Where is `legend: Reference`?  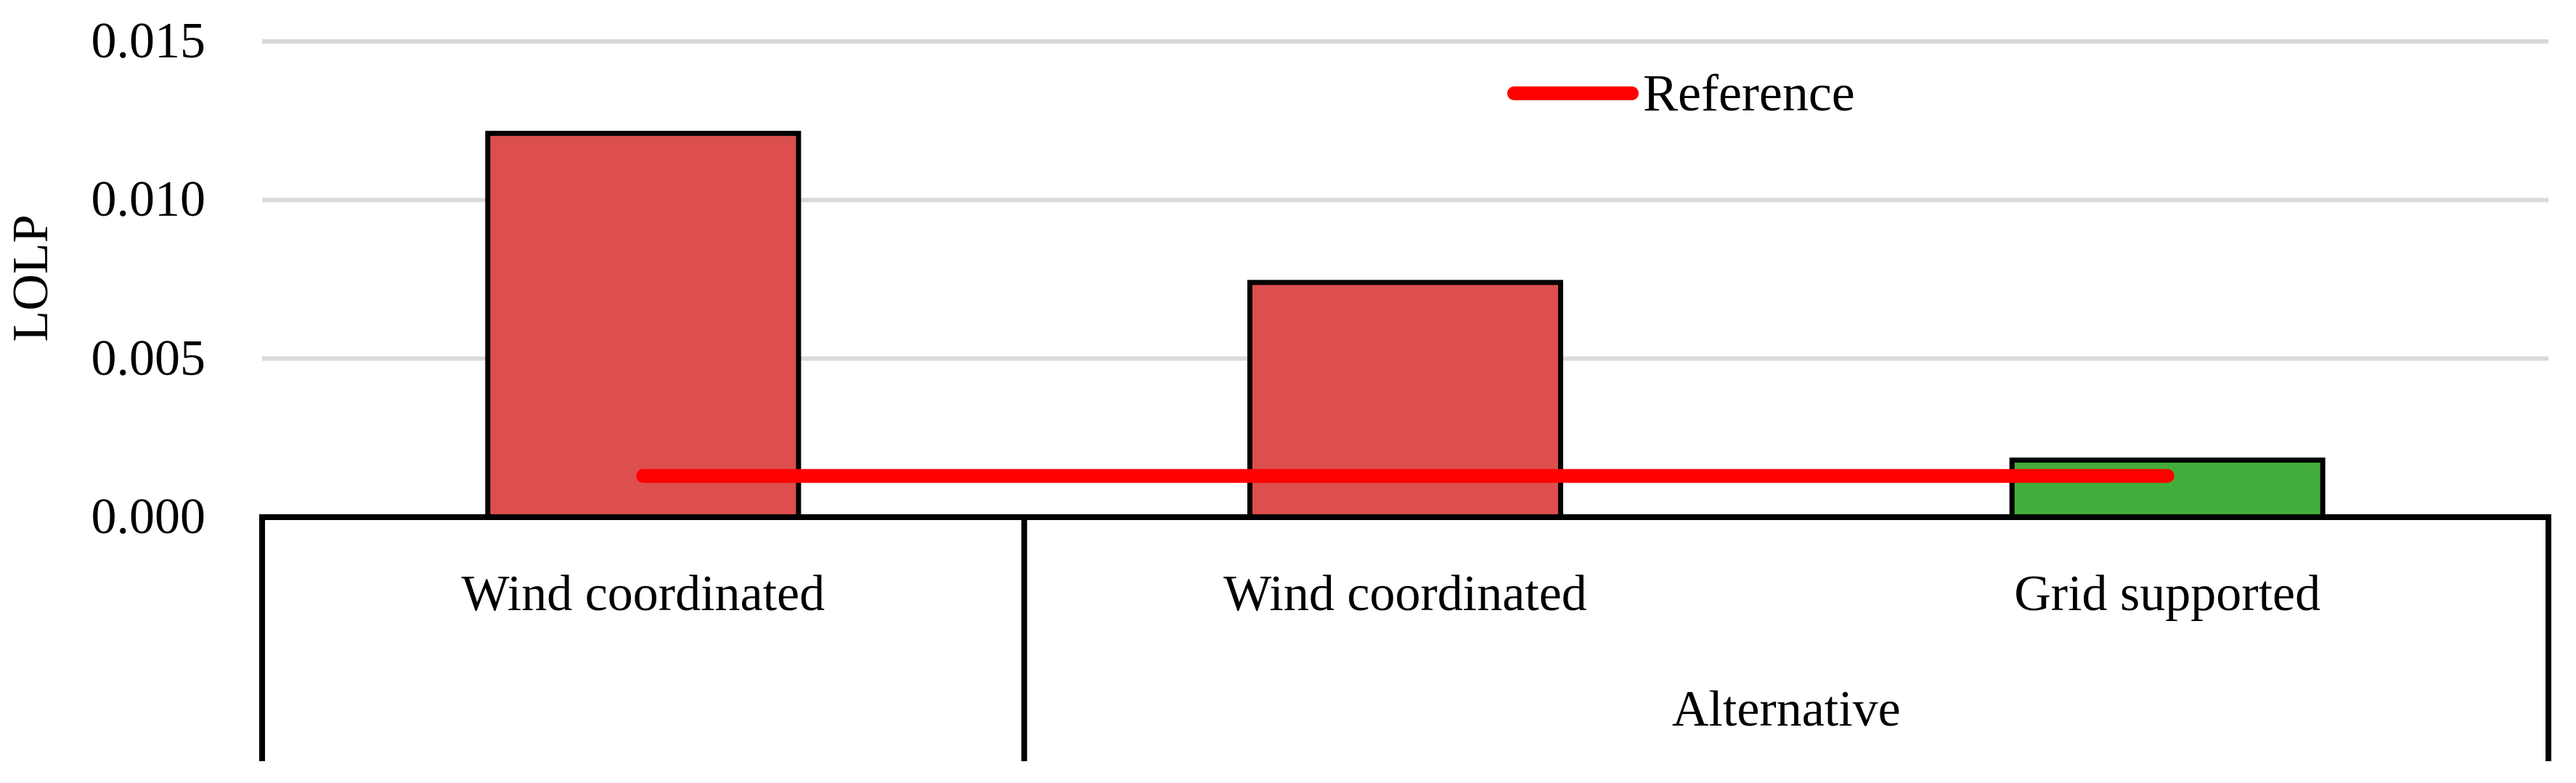 legend: Reference is located at coordinates (1681, 93).